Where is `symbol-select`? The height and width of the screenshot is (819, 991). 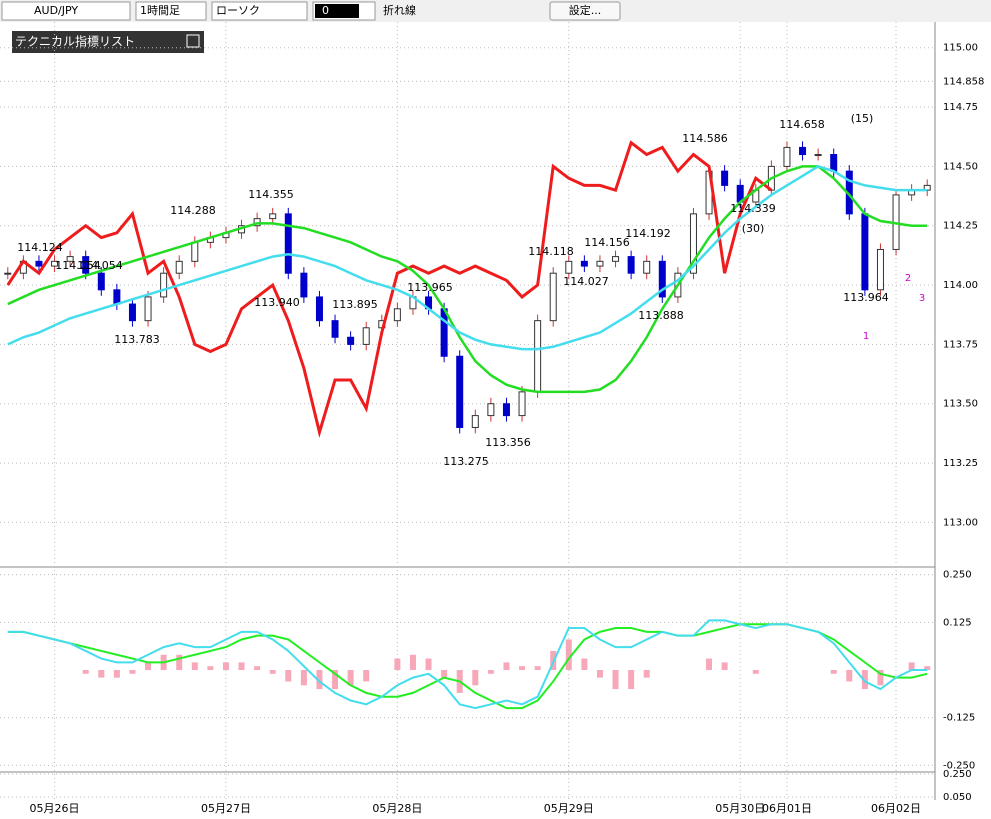 symbol-select is located at coordinates (66, 11).